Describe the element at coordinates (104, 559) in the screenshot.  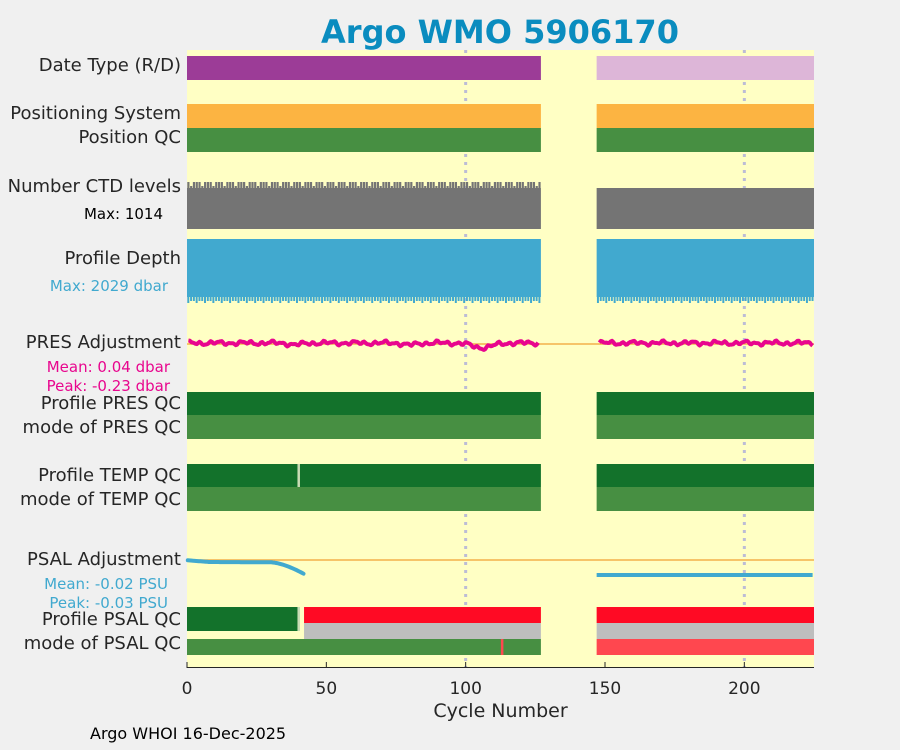
I see `psal-adjustment-label: PSAL Adjustment` at that location.